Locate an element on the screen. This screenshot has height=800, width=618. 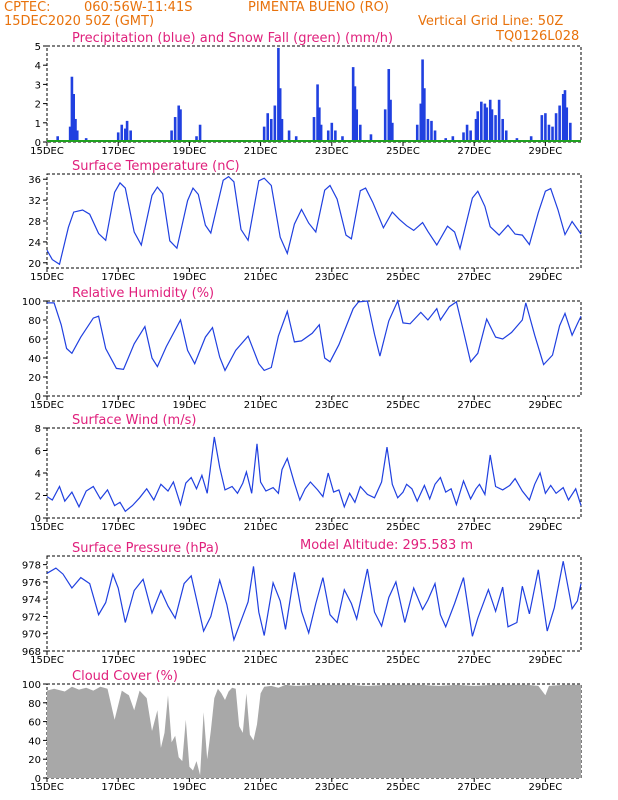
model-altitude: Model Altitude: 295.583 m is located at coordinates (387, 545).